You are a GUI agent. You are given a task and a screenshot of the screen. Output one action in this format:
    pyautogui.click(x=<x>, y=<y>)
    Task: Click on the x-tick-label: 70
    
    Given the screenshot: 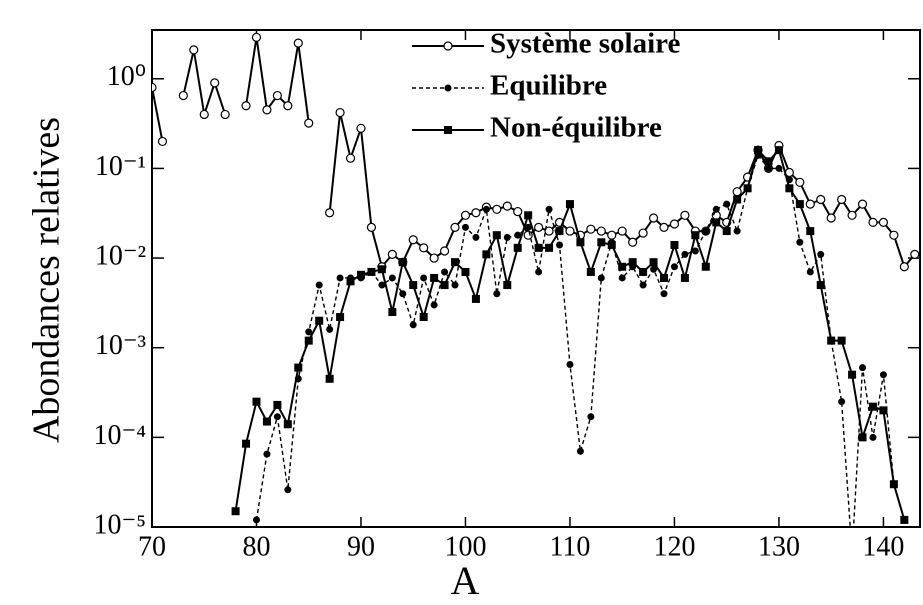 What is the action you would take?
    pyautogui.click(x=152, y=546)
    